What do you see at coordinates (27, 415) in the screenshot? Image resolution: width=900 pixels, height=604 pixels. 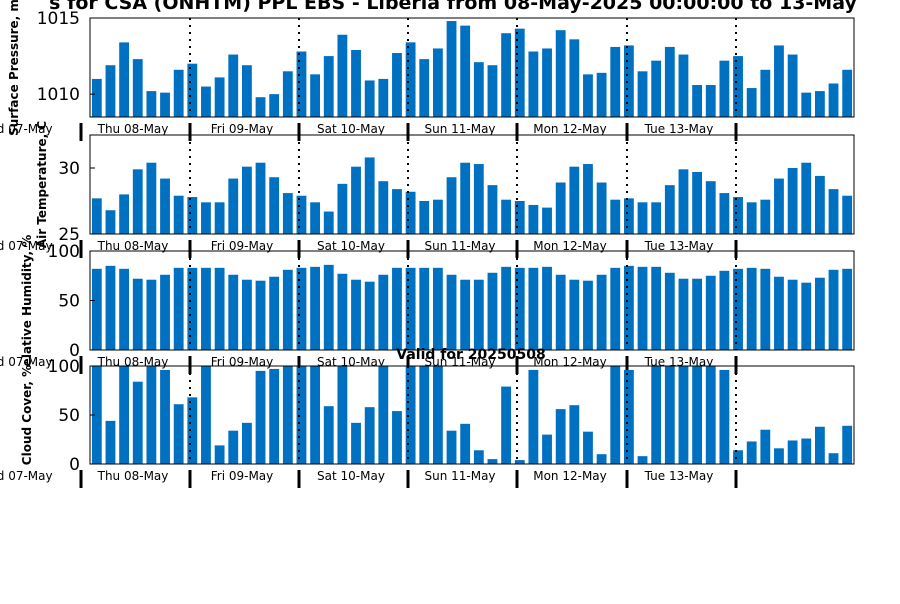 I see `ylabel-p4: Cloud Cover, %` at bounding box center [27, 415].